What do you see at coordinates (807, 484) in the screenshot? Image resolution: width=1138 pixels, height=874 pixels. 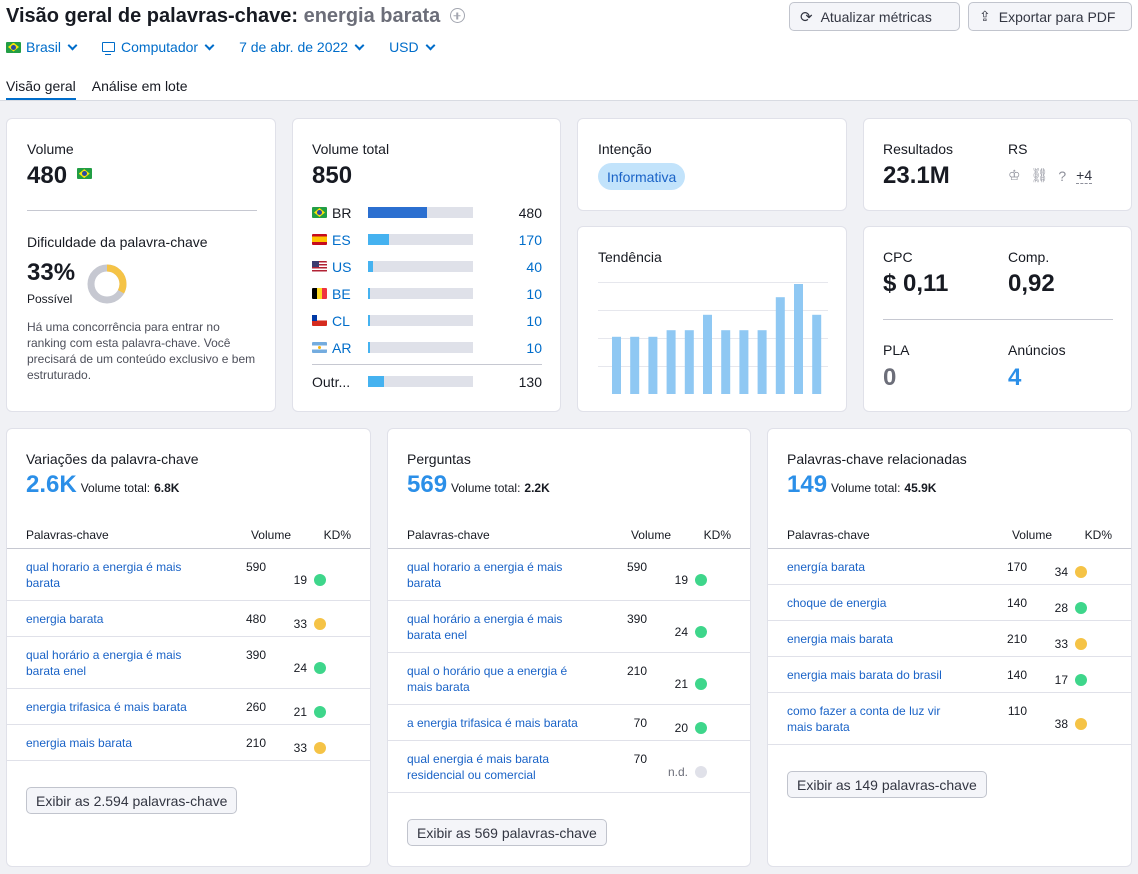 I see `related-count: 149` at bounding box center [807, 484].